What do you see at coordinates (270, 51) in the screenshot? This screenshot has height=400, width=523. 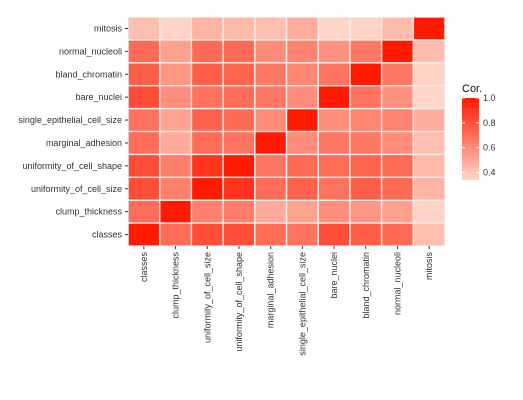 I see `heatmap-cell-normal_nucleoli-marginal_adhesion` at bounding box center [270, 51].